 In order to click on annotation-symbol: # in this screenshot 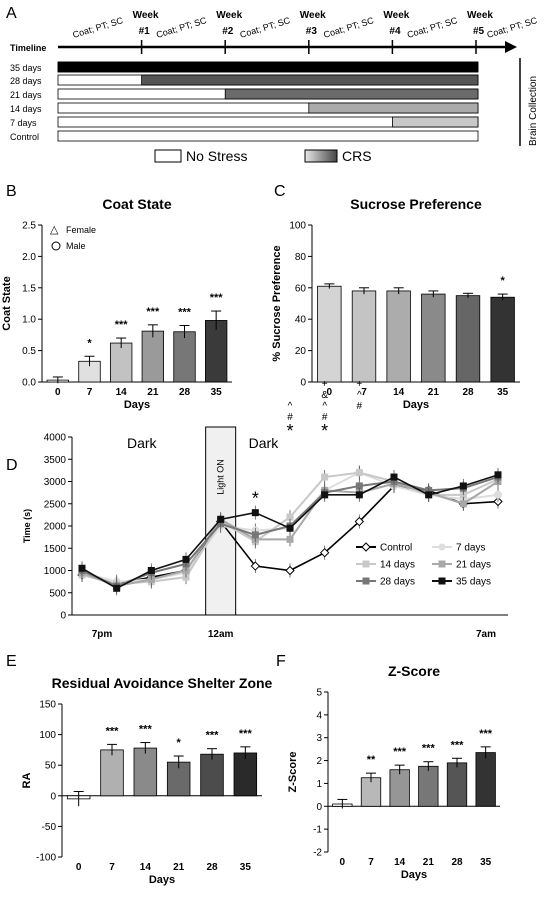, I will do `click(290, 417)`.